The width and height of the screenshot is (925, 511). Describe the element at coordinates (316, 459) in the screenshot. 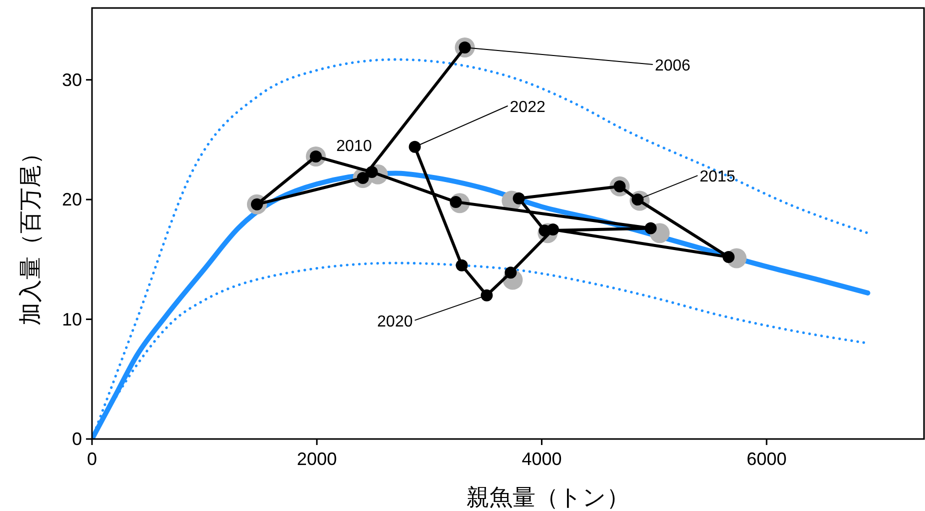

I see `x-tick-label: 2000` at that location.